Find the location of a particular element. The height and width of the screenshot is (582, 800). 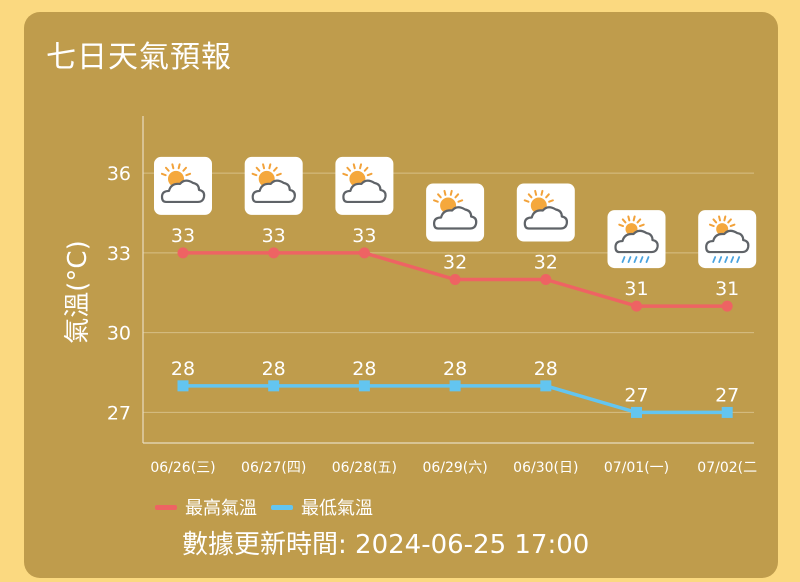

x-tick-label: 06/26(三) is located at coordinates (182, 468).